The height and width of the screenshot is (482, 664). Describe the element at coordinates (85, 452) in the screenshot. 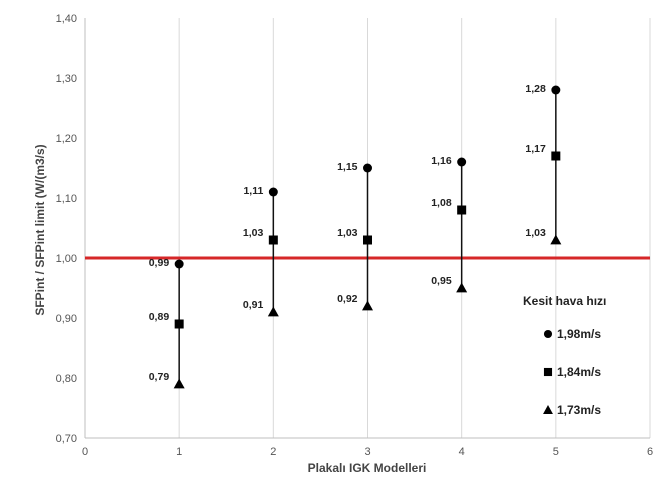

I see `x-tick-label: 0` at that location.